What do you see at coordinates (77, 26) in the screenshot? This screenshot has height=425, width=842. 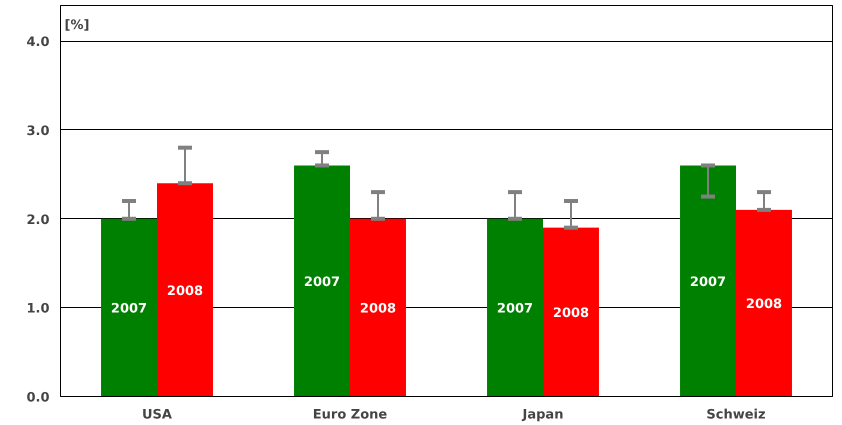 I see `y-axis-title: [%]` at bounding box center [77, 26].